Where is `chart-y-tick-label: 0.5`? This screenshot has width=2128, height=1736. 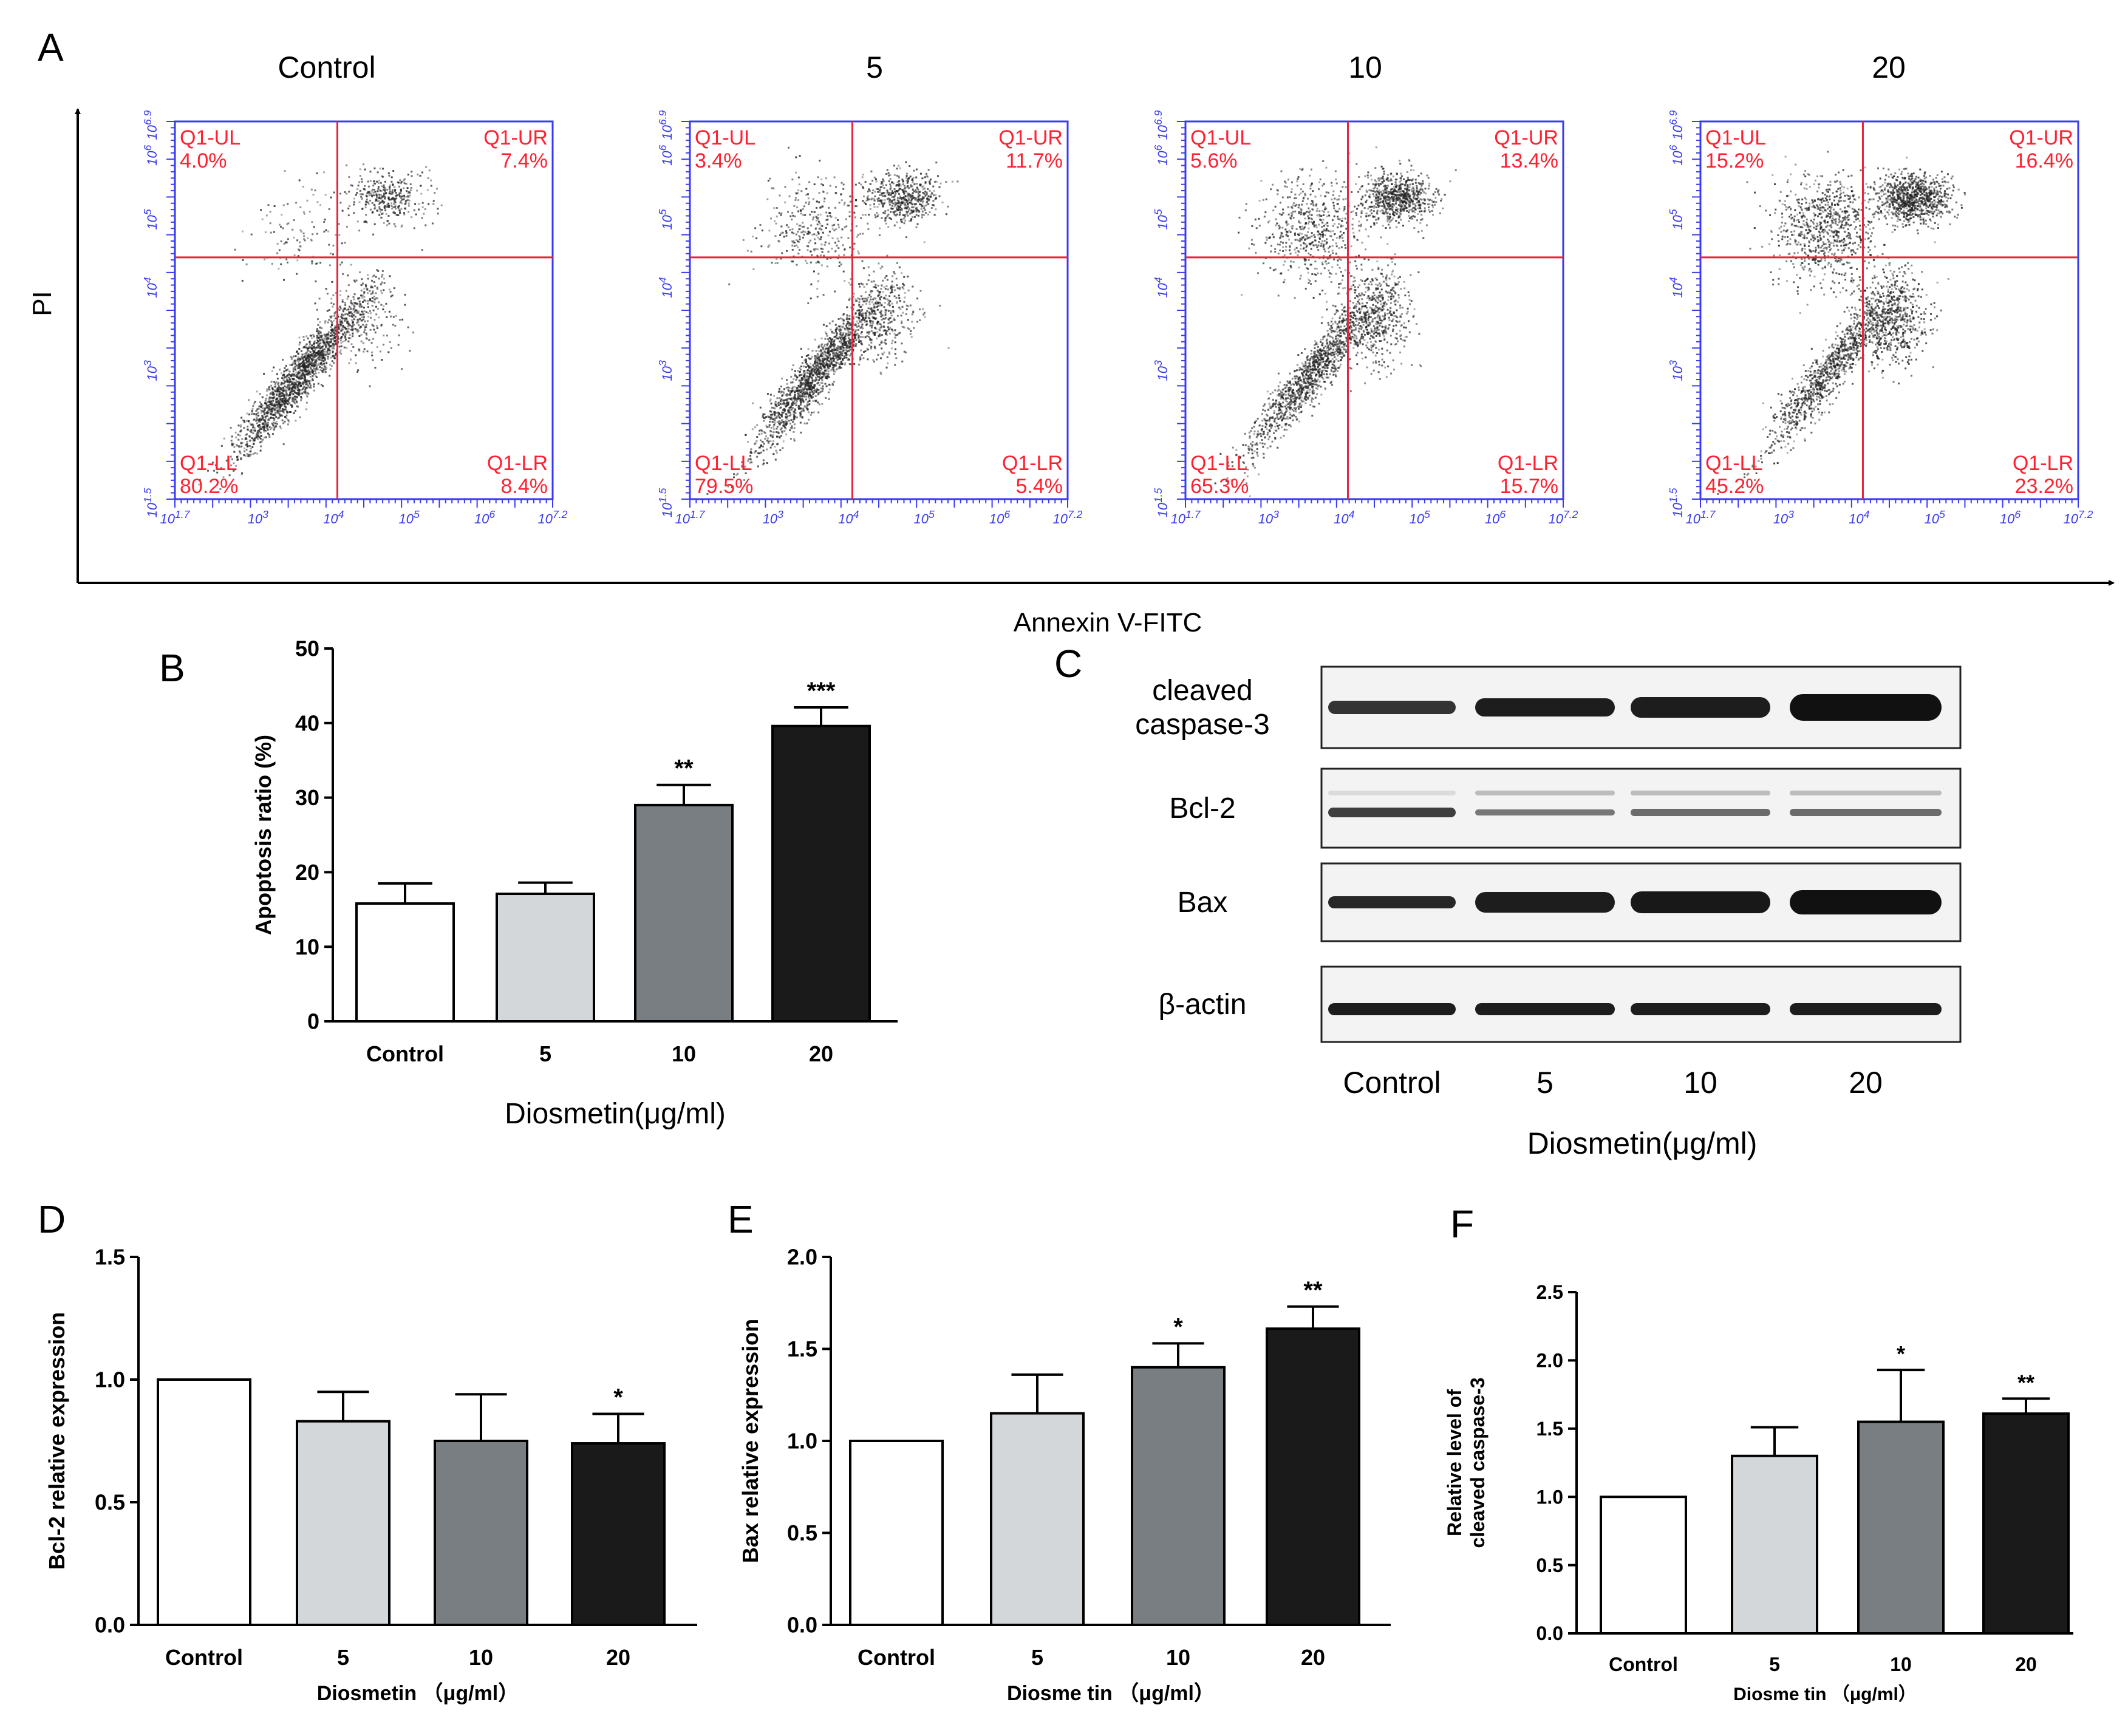
chart-y-tick-label: 0.5 is located at coordinates (802, 1532).